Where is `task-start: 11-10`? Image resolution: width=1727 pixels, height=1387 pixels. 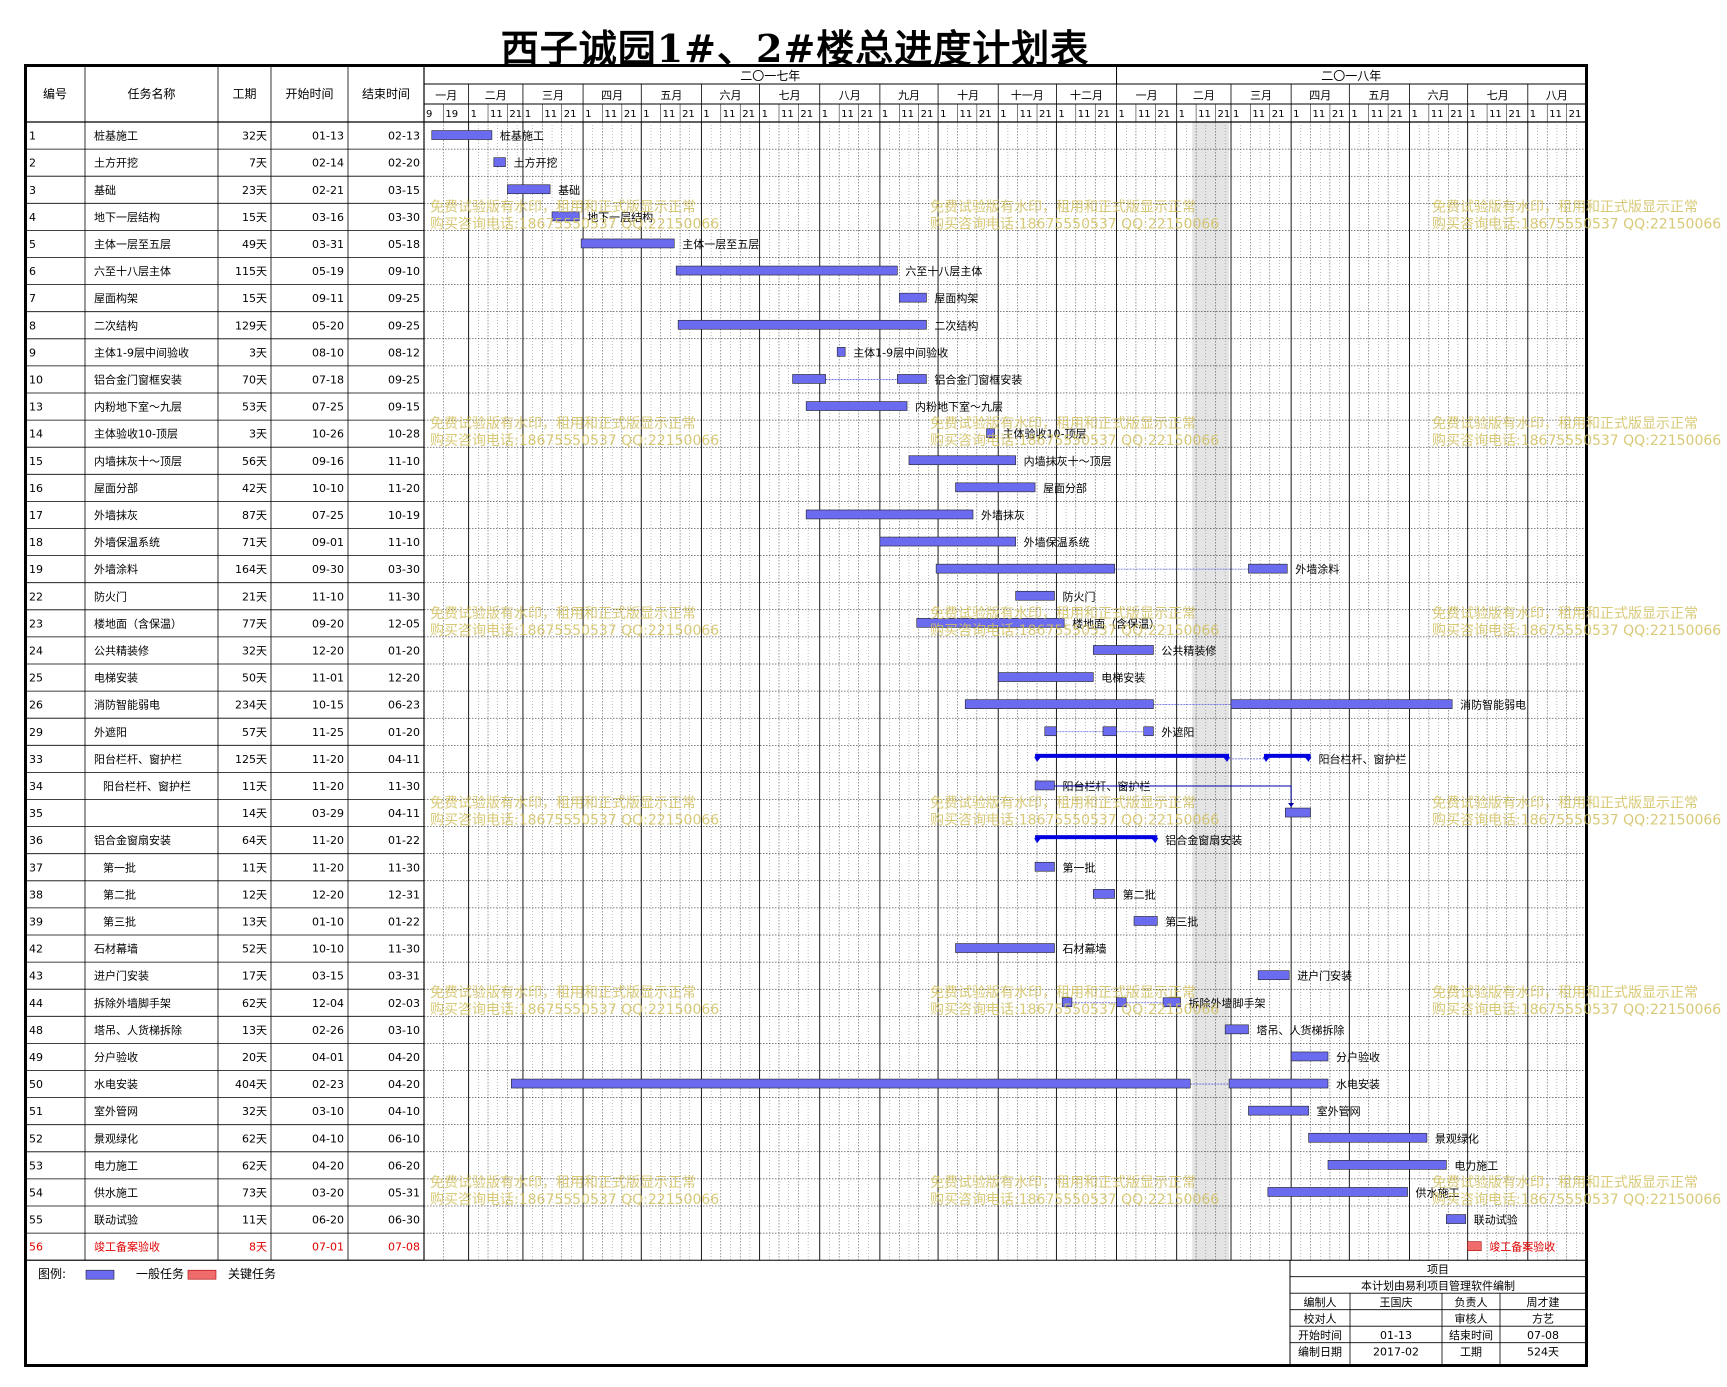
task-start: 11-10 is located at coordinates (328, 596).